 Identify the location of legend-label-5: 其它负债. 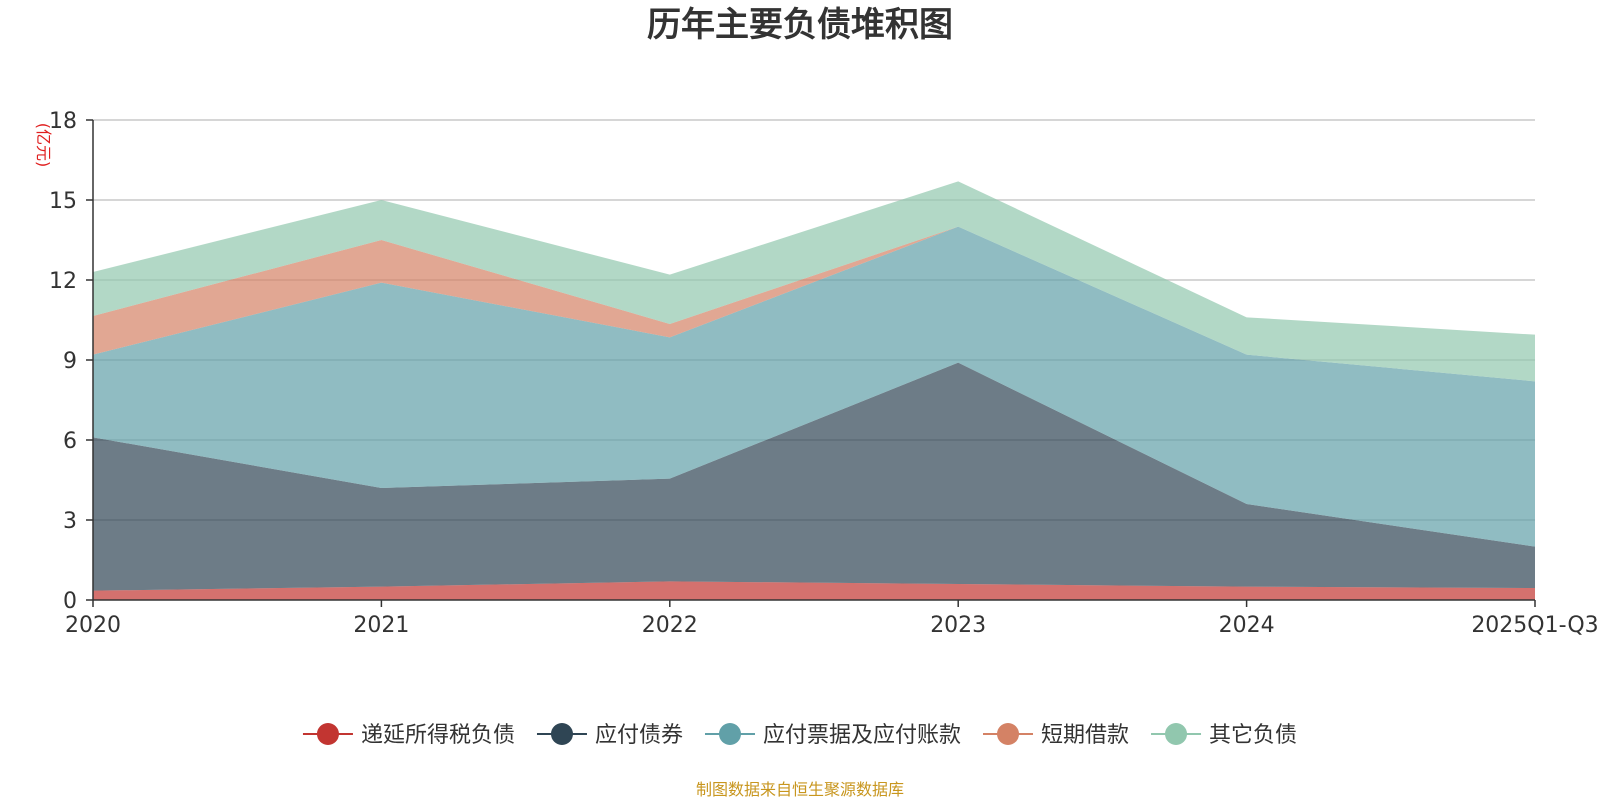
(1253, 735).